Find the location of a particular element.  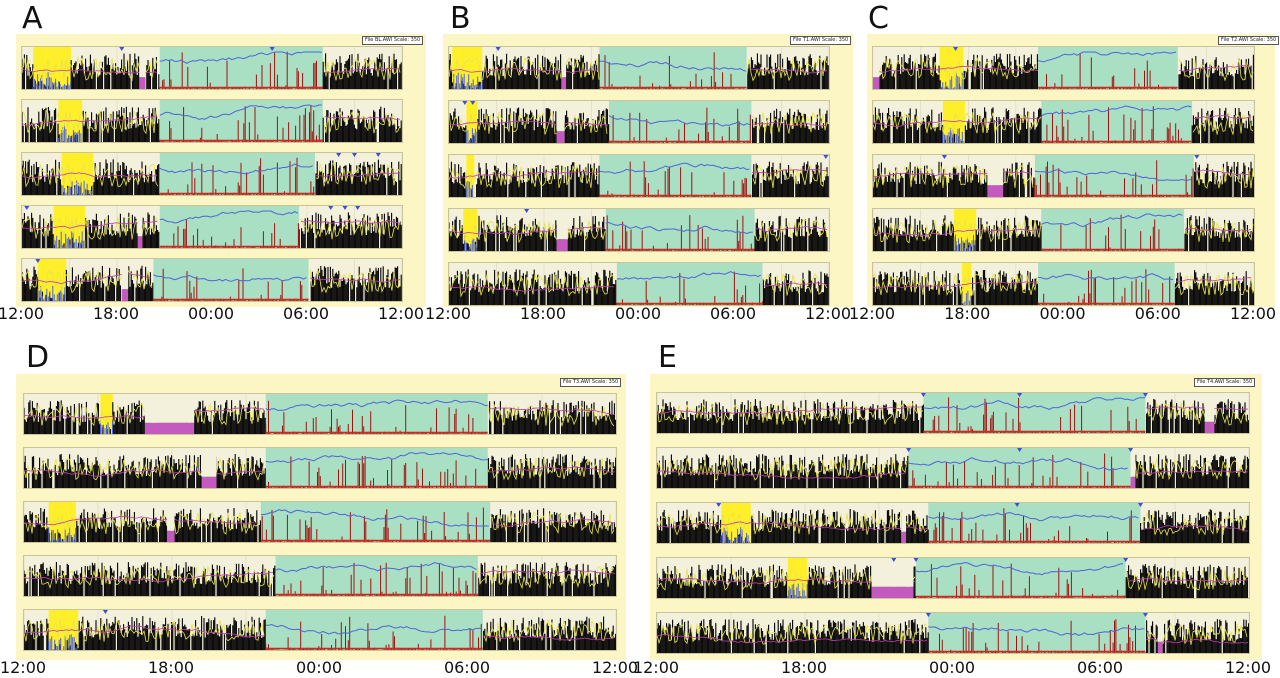

file-label: File BL.AWI Scale: 350 is located at coordinates (393, 40).